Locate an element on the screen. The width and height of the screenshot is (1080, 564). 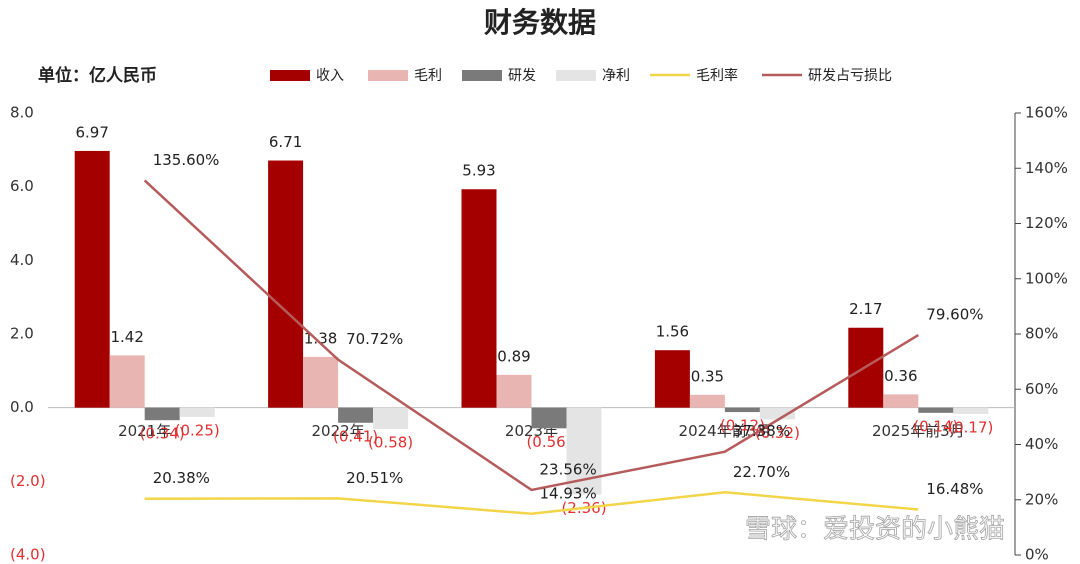
legend-label: 毛利率 is located at coordinates (717, 75).